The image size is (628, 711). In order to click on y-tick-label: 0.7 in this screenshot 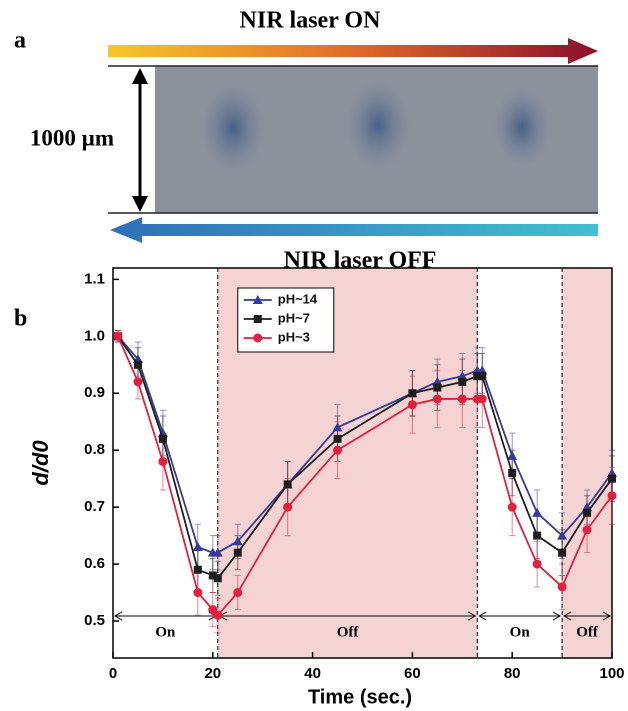, I will do `click(94, 506)`.